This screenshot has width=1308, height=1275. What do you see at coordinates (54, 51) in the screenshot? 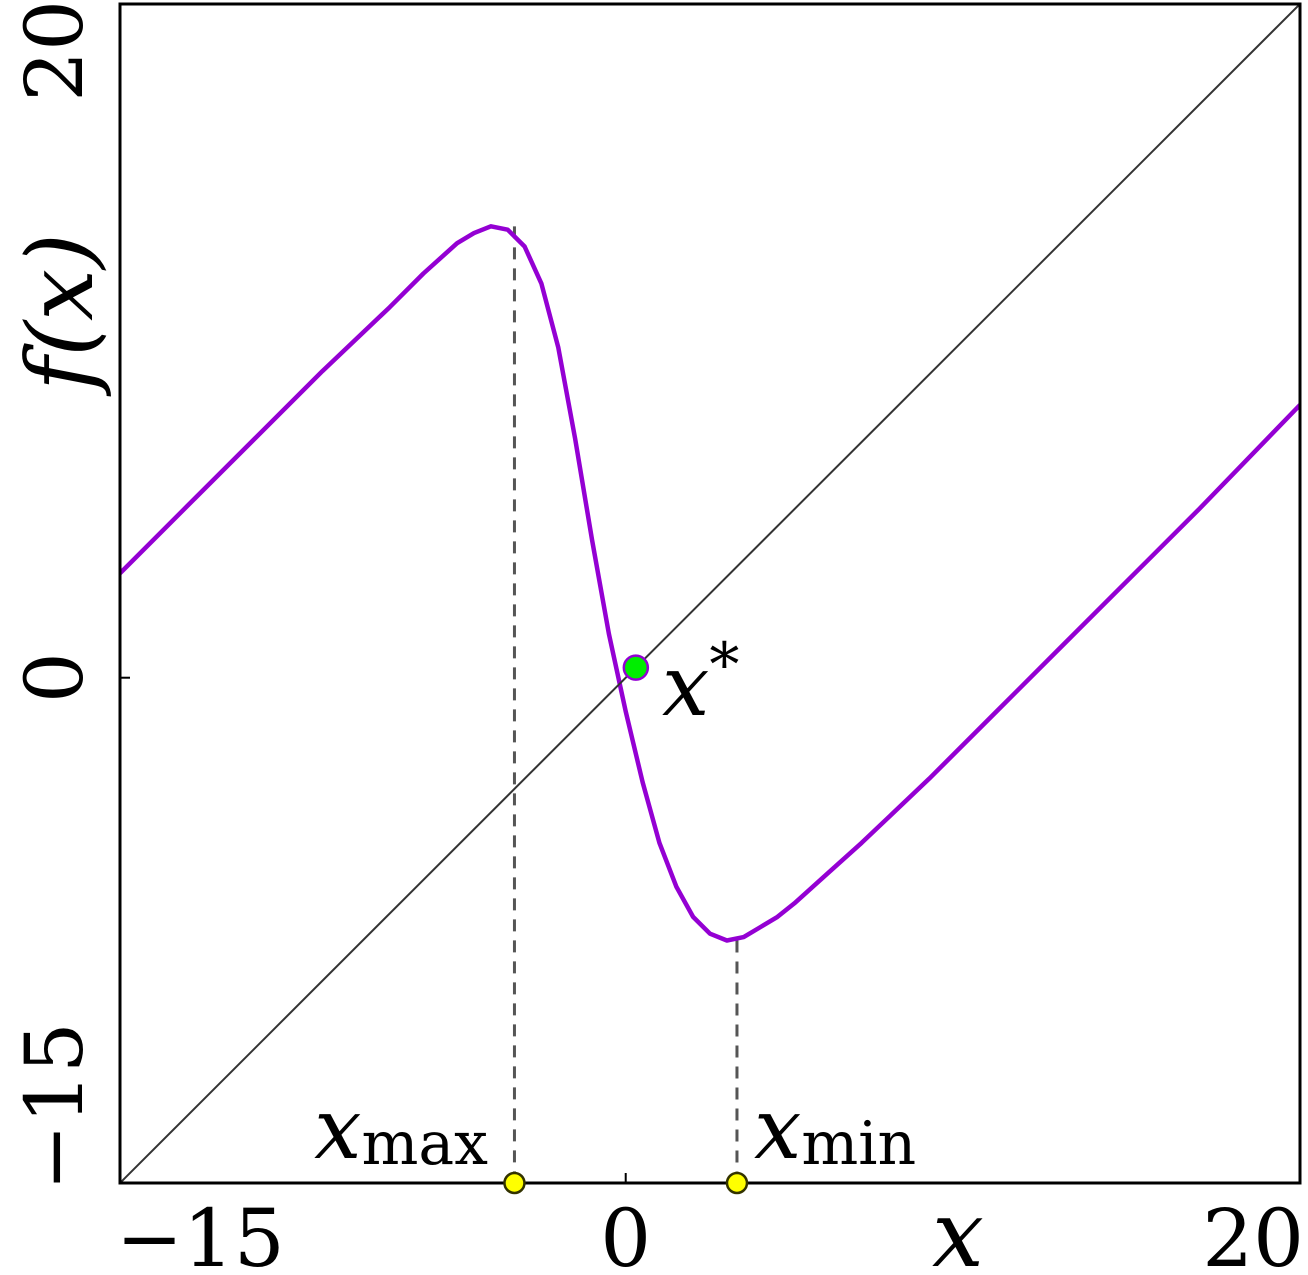
I see `y-tick-label-2: 20` at bounding box center [54, 51].